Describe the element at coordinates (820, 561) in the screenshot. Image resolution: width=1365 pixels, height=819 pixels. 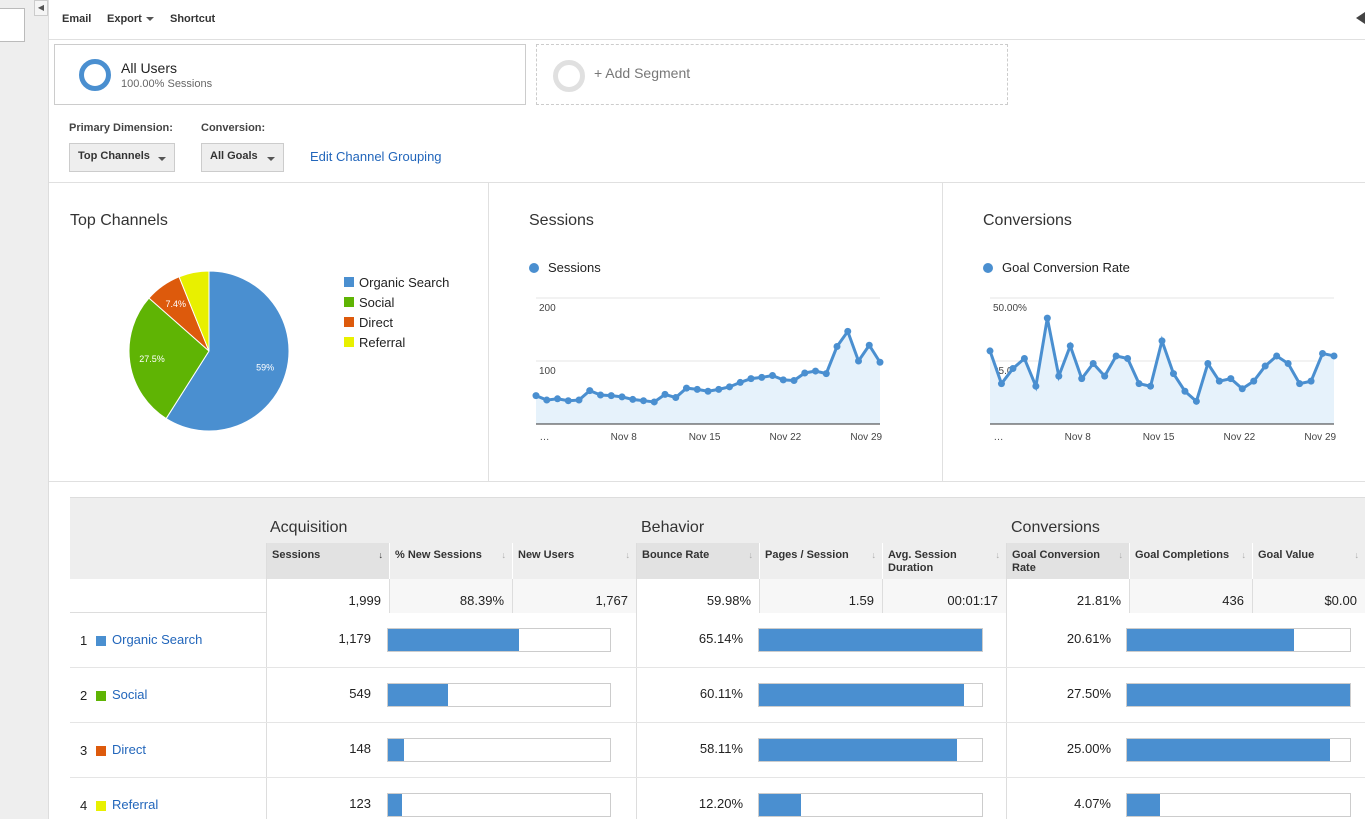
I see `col-pages-session: Pages / Session ↓` at that location.